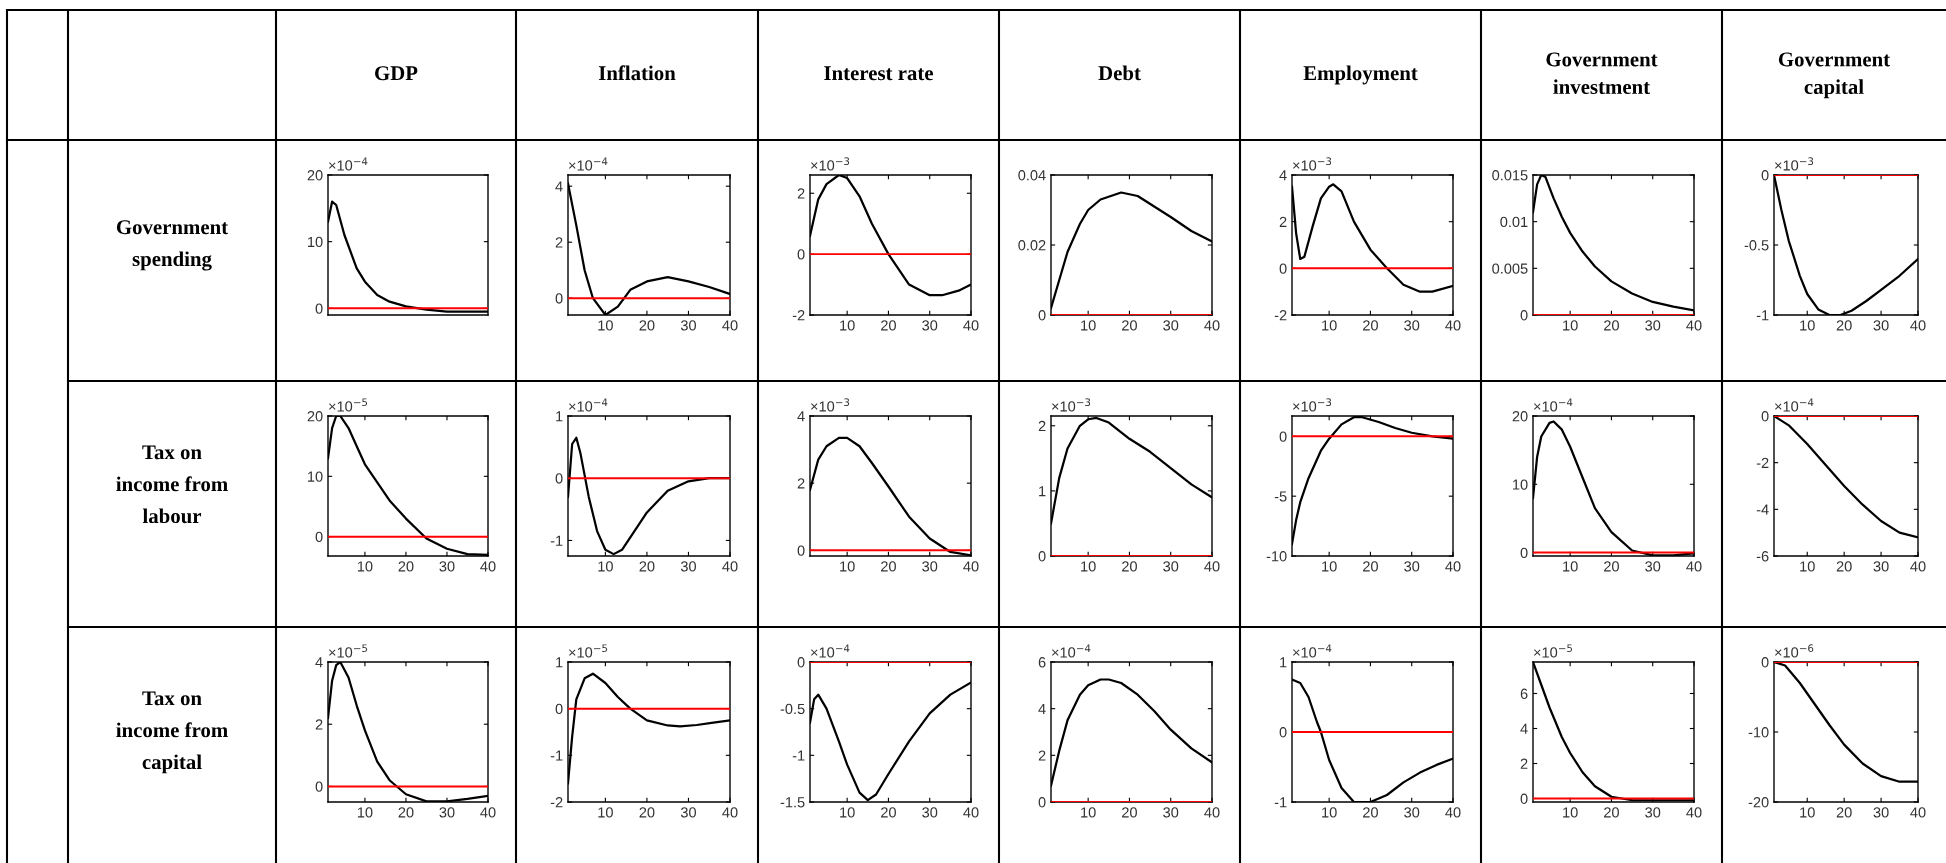  What do you see at coordinates (1360, 75) in the screenshot?
I see `chart-title: Employment` at bounding box center [1360, 75].